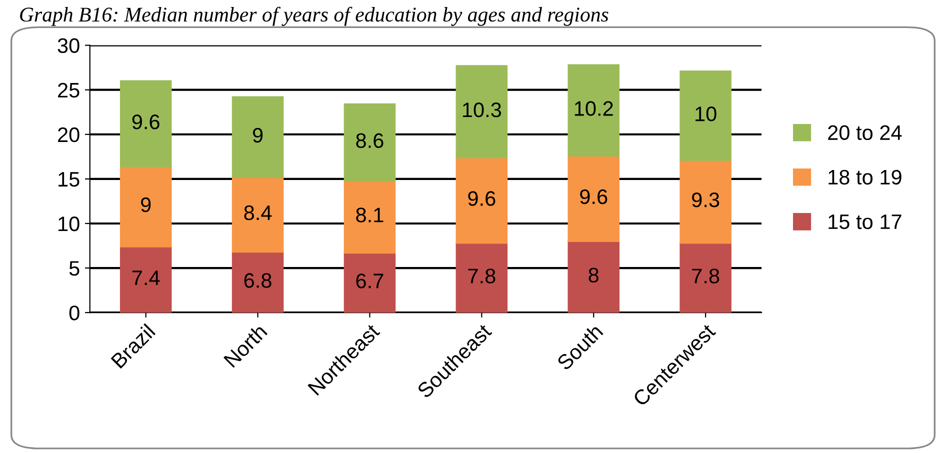 The height and width of the screenshot is (453, 946). What do you see at coordinates (74, 268) in the screenshot?
I see `y-tick-label: 5` at bounding box center [74, 268].